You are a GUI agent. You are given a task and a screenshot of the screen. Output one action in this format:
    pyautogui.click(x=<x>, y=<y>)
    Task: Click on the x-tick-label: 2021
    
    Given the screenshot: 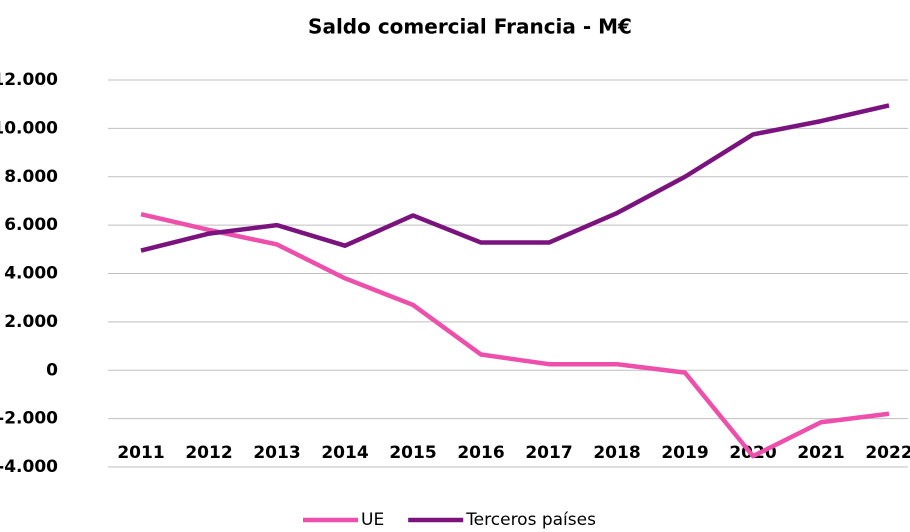 What is the action you would take?
    pyautogui.click(x=820, y=453)
    